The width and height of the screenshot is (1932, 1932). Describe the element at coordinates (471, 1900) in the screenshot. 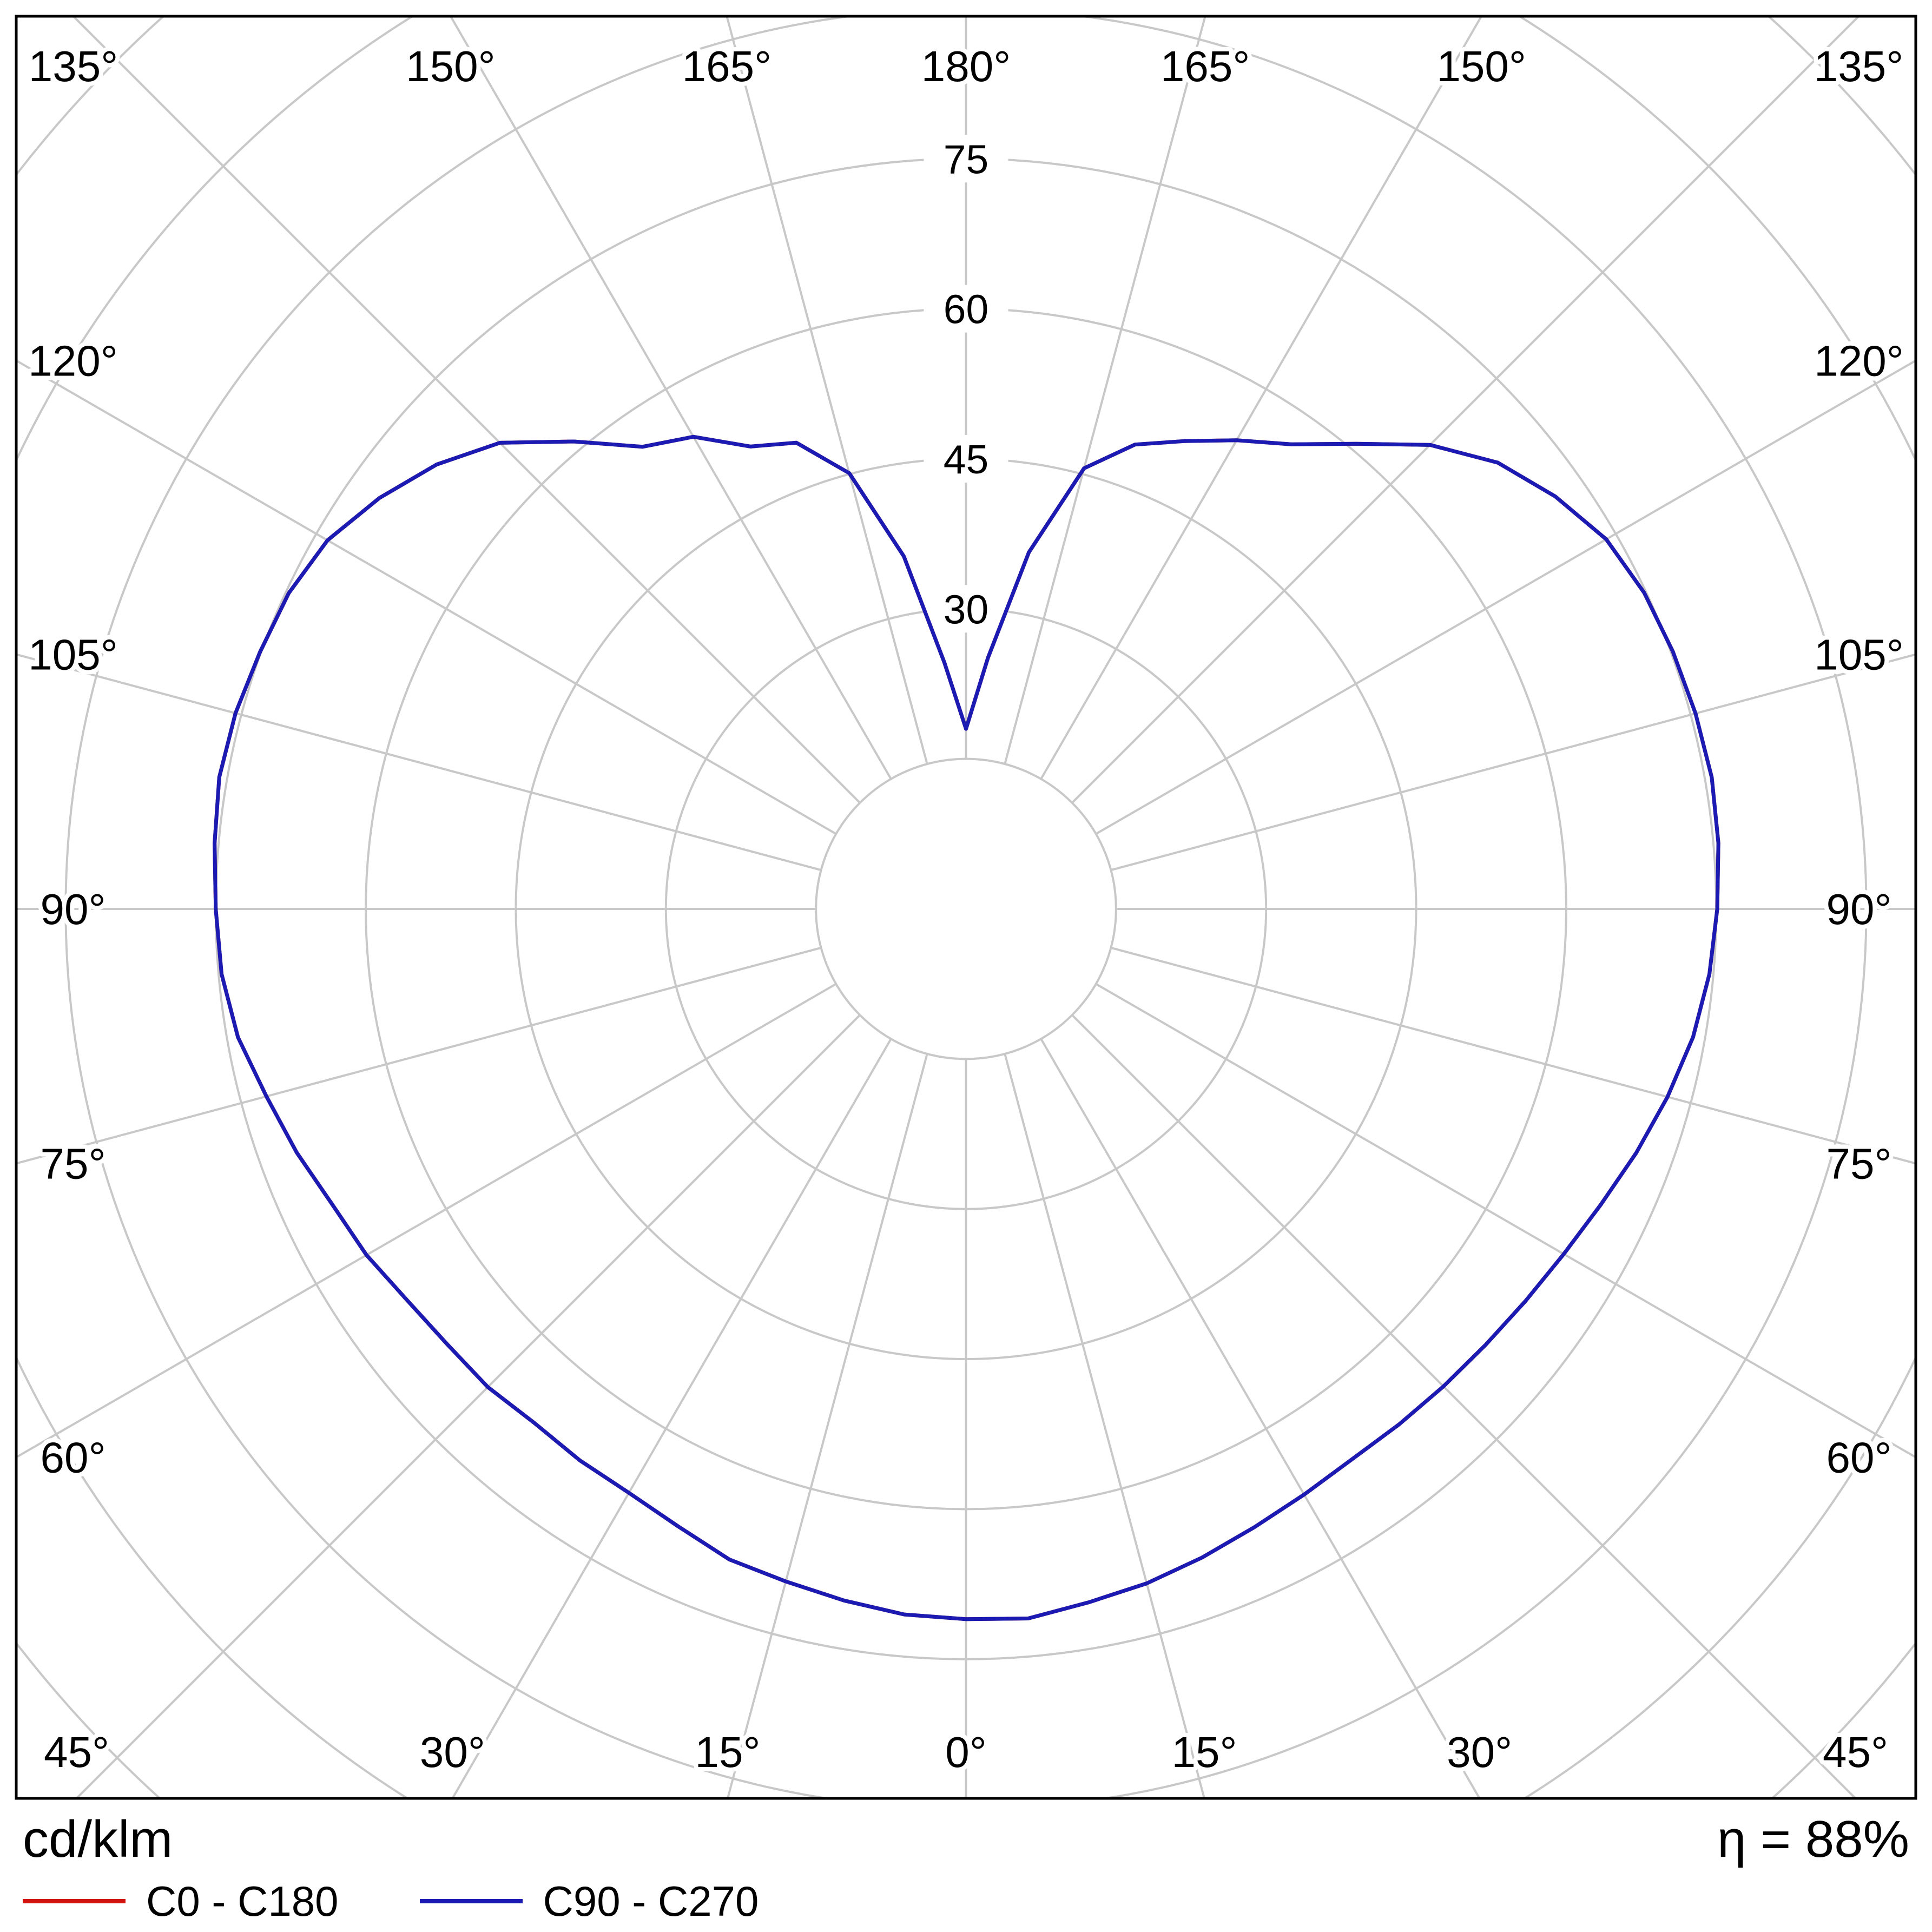

I see `legend-line-c90-c270` at that location.